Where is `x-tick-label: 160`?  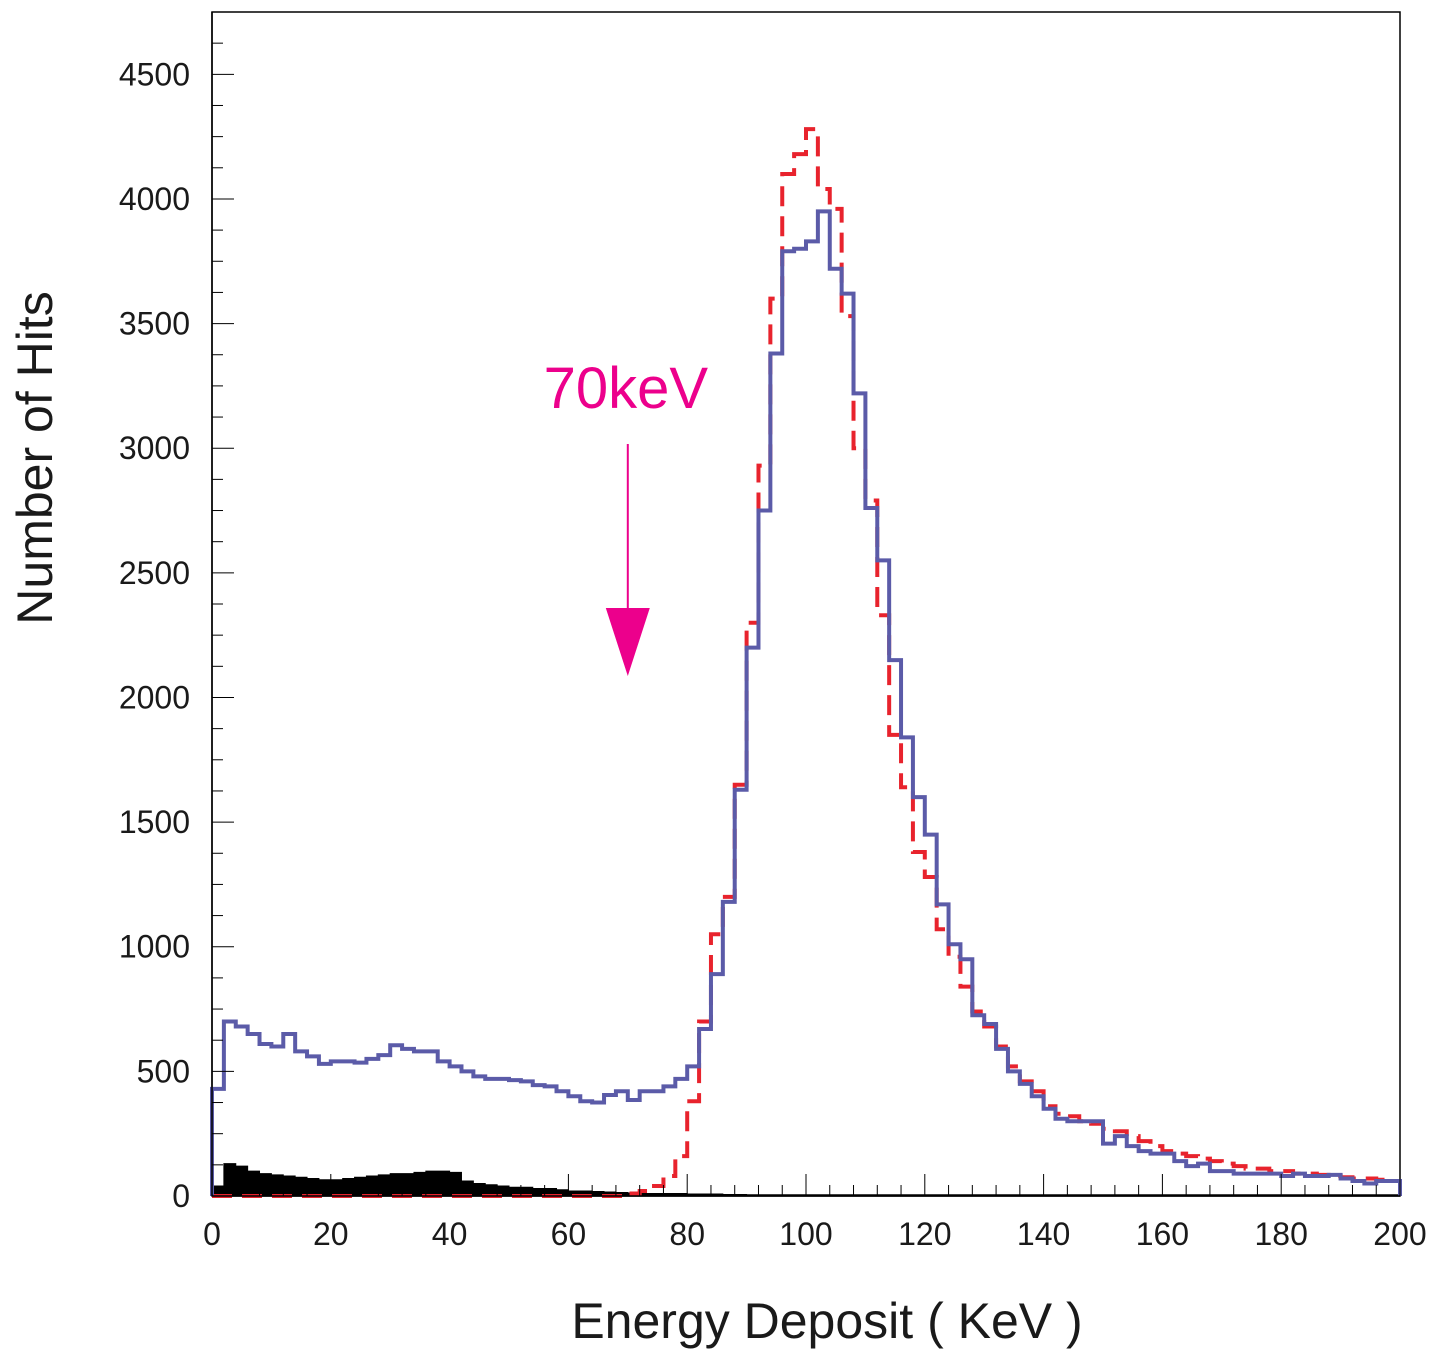
x-tick-label: 160 is located at coordinates (1162, 1234).